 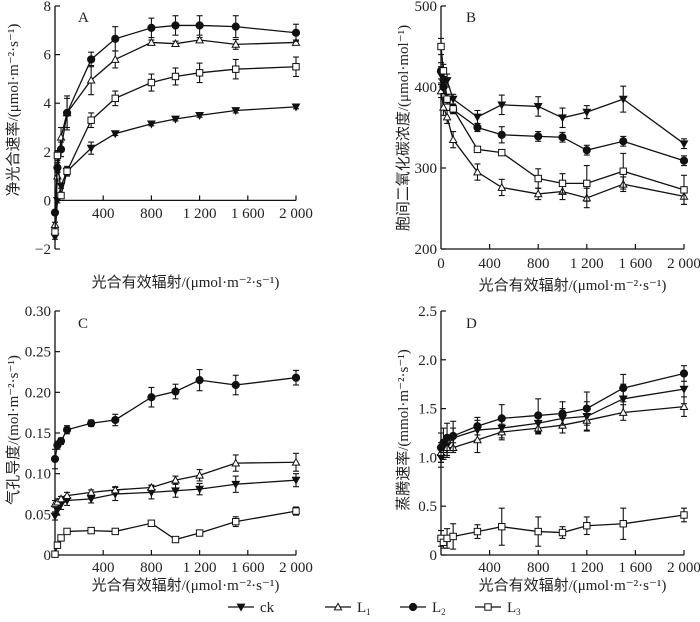 What do you see at coordinates (498, 608) in the screenshot?
I see `legend-item-L3: L3` at bounding box center [498, 608].